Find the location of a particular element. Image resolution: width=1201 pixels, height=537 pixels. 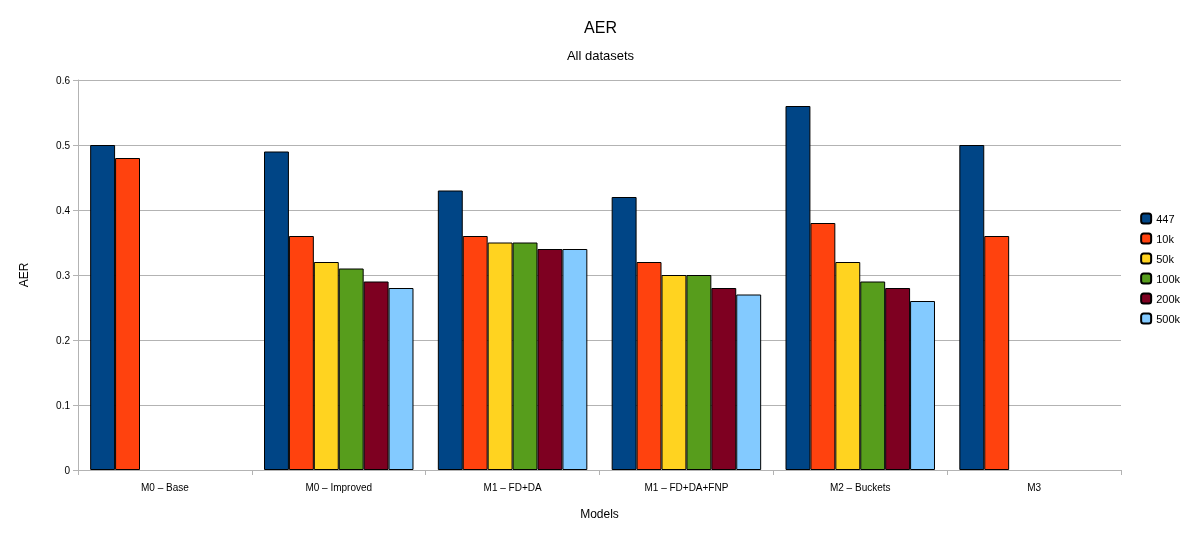

chart-title: AER is located at coordinates (600, 27).